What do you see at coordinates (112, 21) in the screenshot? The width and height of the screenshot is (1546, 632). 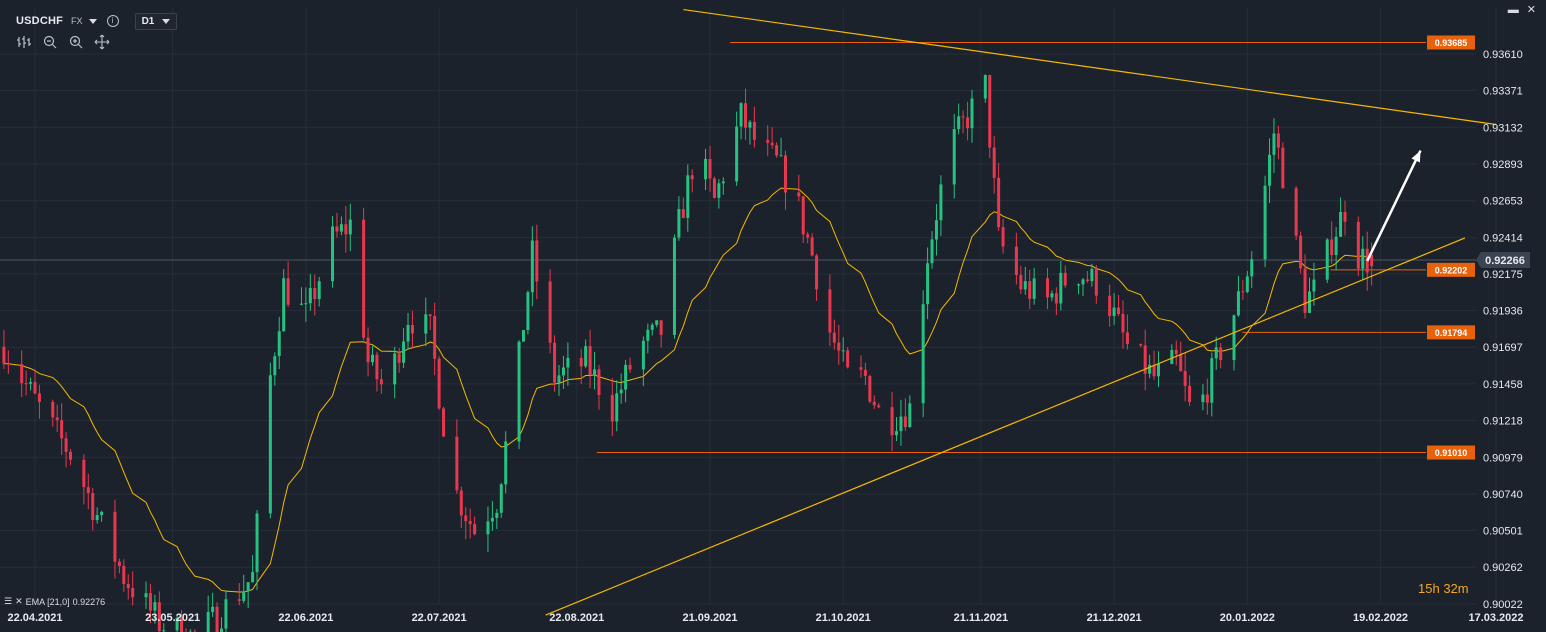 I see `info-icon: i` at bounding box center [112, 21].